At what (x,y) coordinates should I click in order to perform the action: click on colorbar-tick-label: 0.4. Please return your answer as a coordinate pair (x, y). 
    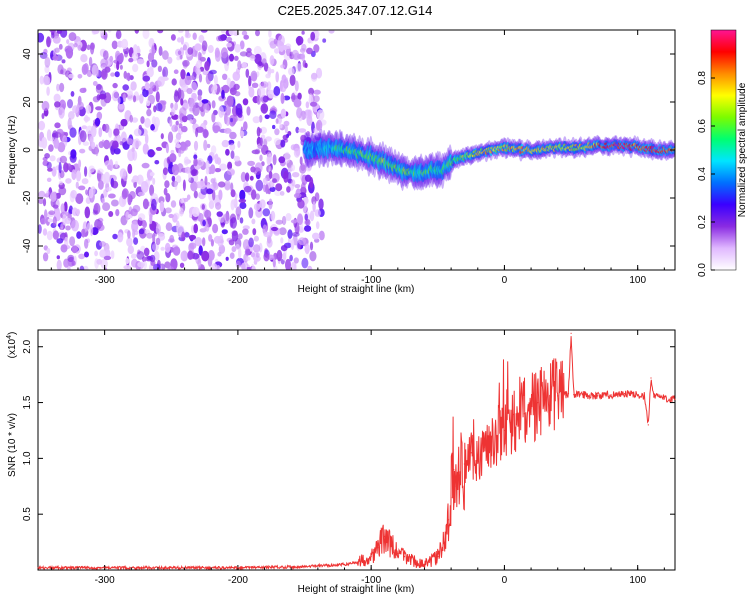
    Looking at the image, I should click on (702, 174).